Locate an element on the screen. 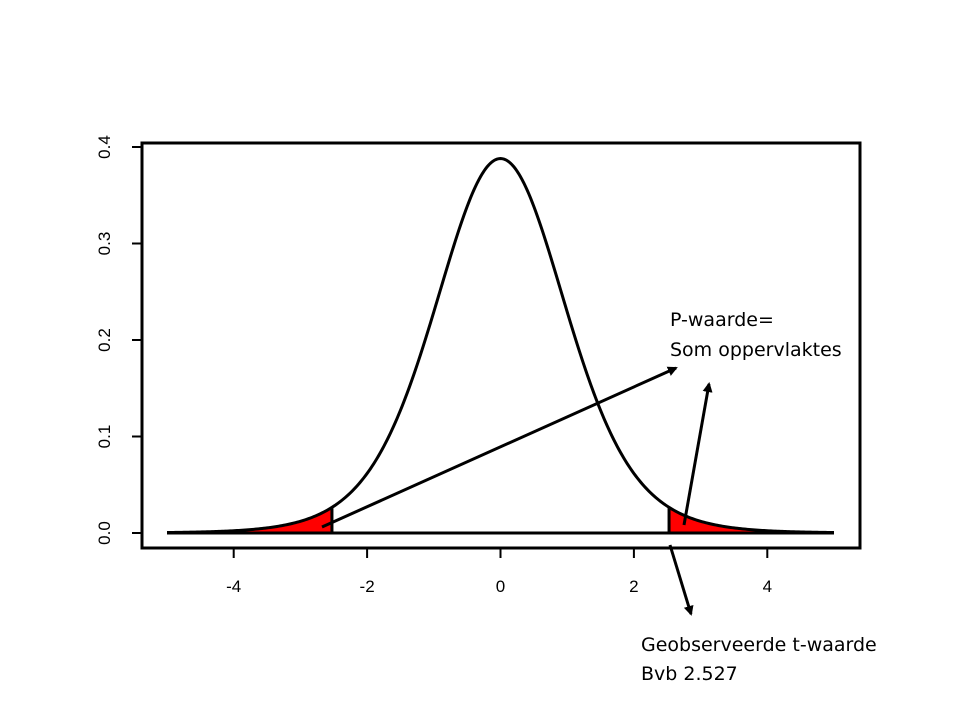 The height and width of the screenshot is (720, 960). x-tick-label: -4 is located at coordinates (233, 586).